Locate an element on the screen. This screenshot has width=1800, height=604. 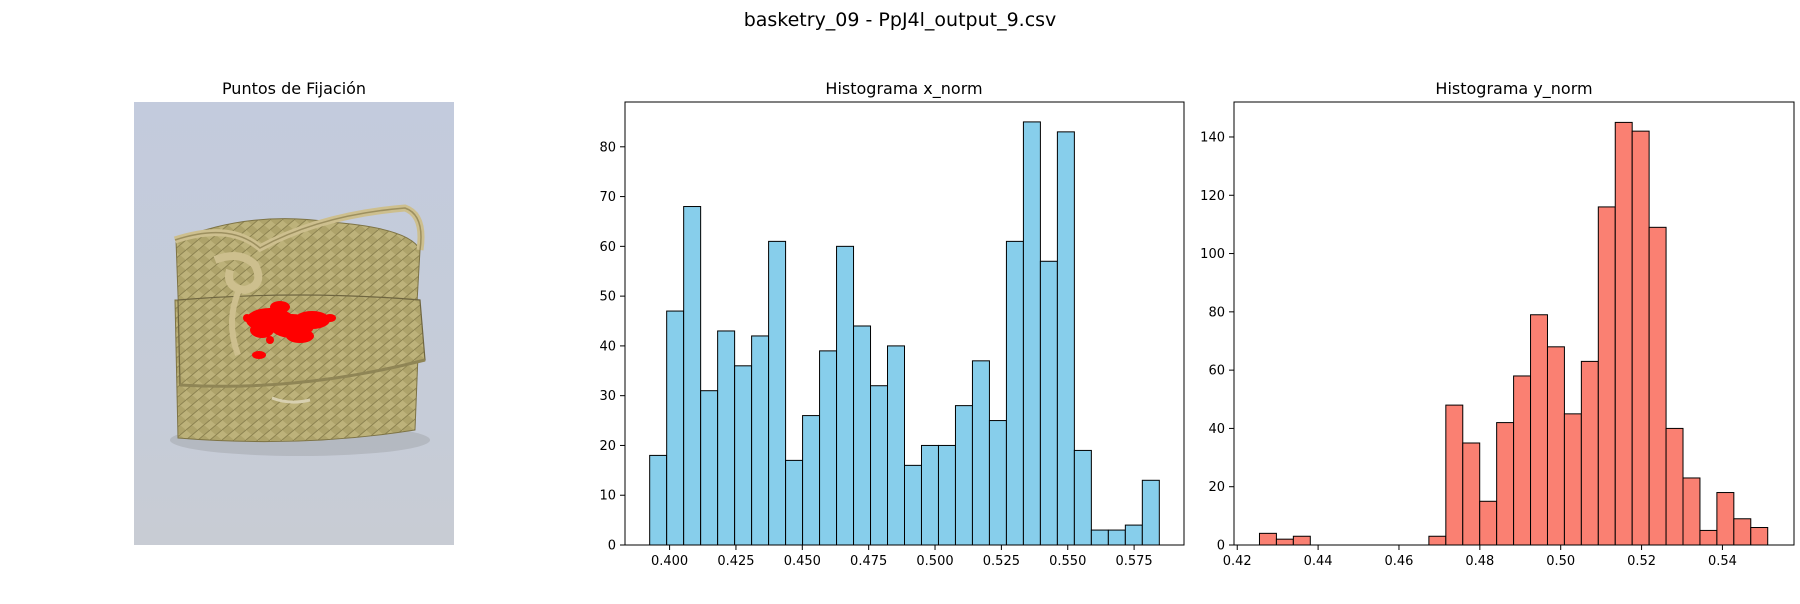
y-tick-label: 50 is located at coordinates (607, 297).